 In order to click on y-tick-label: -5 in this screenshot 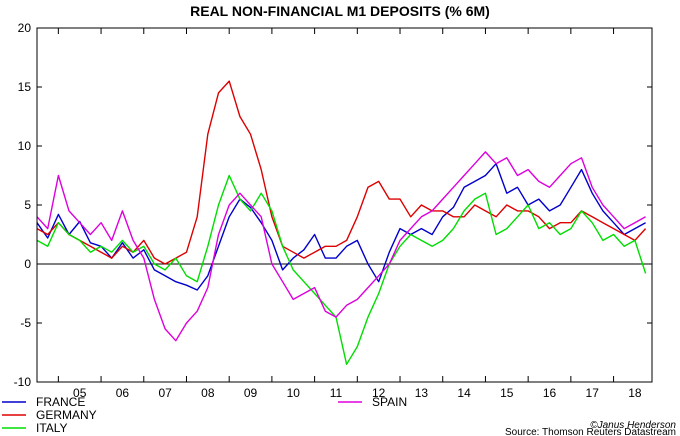, I will do `click(25, 323)`.